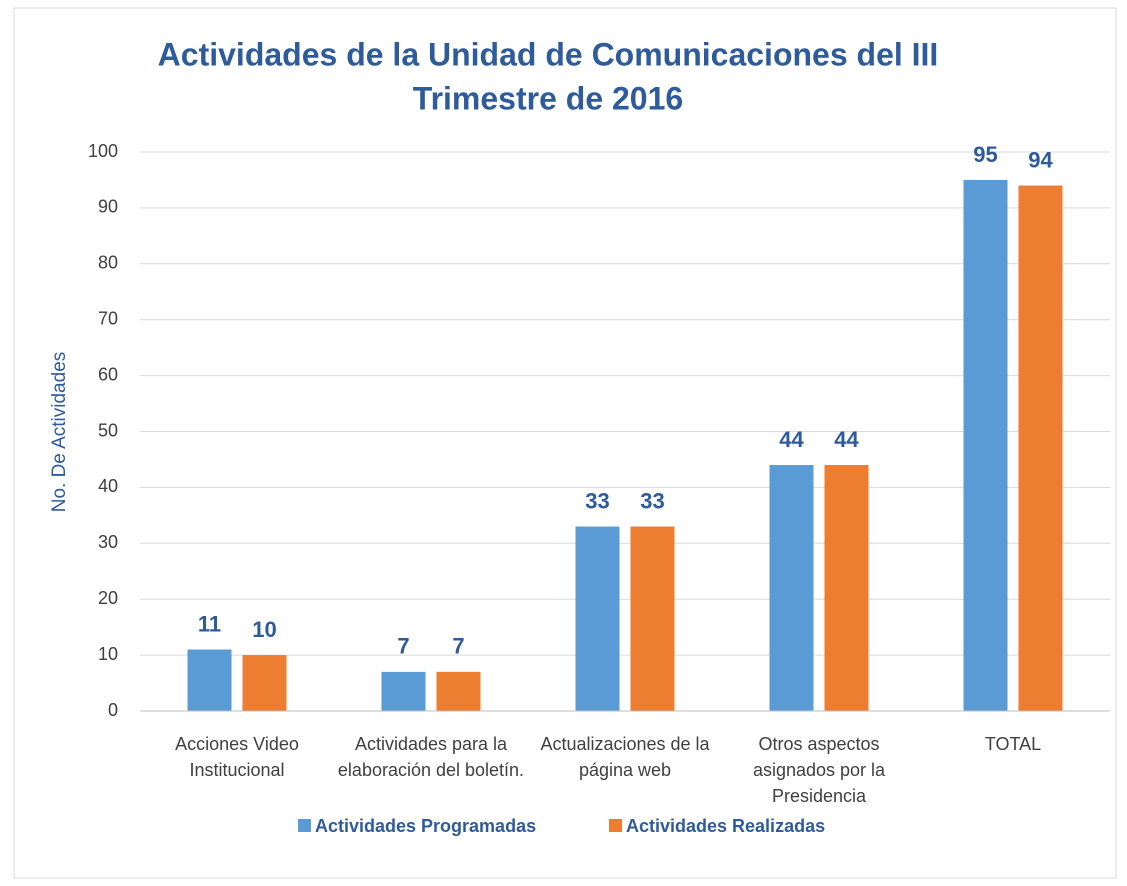  What do you see at coordinates (108, 318) in the screenshot?
I see `y-tick-label: 70` at bounding box center [108, 318].